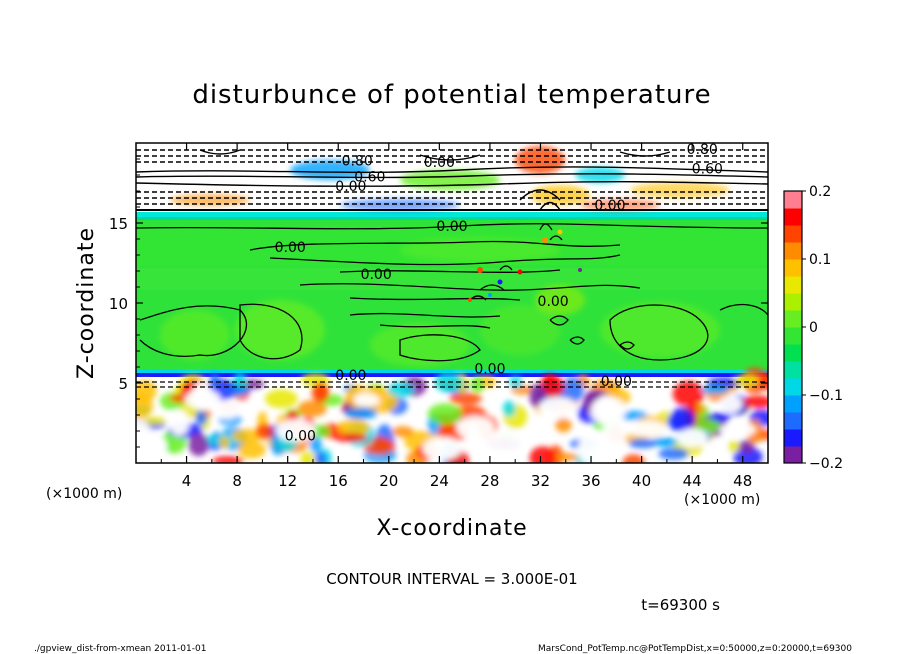 The width and height of the screenshot is (904, 654). I want to click on chart-title: disturbunce of potential temperature, so click(451, 95).